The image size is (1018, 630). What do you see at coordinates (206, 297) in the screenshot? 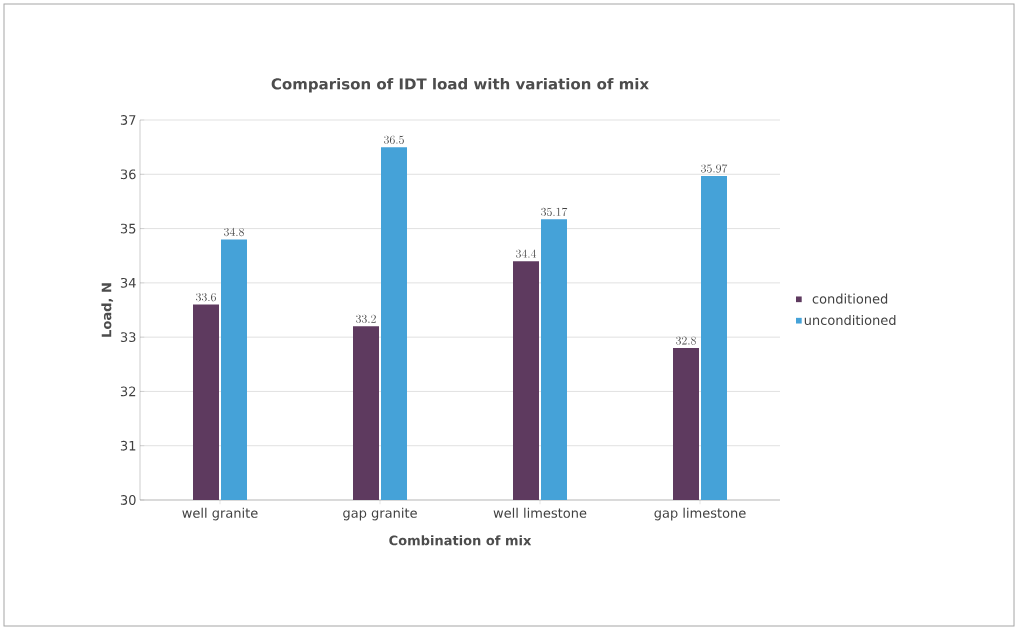
I see `data-label: 33.6` at bounding box center [206, 297].